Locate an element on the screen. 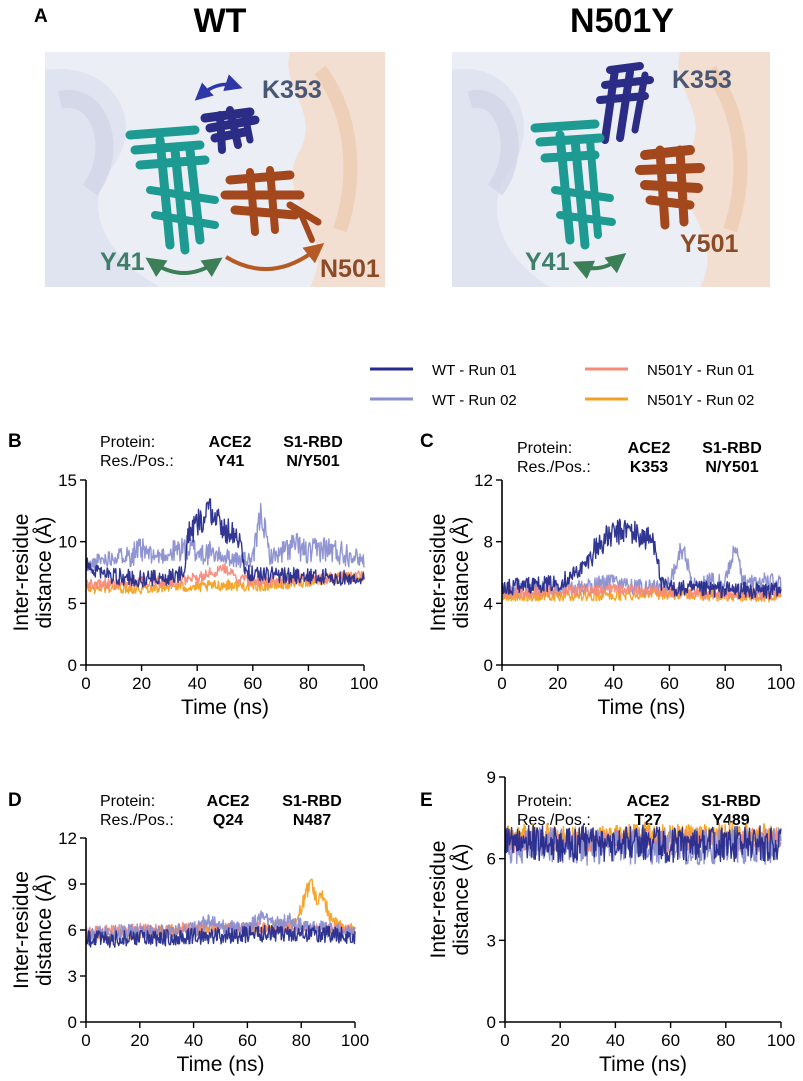  header-residue-ace2: T27 is located at coordinates (648, 820).